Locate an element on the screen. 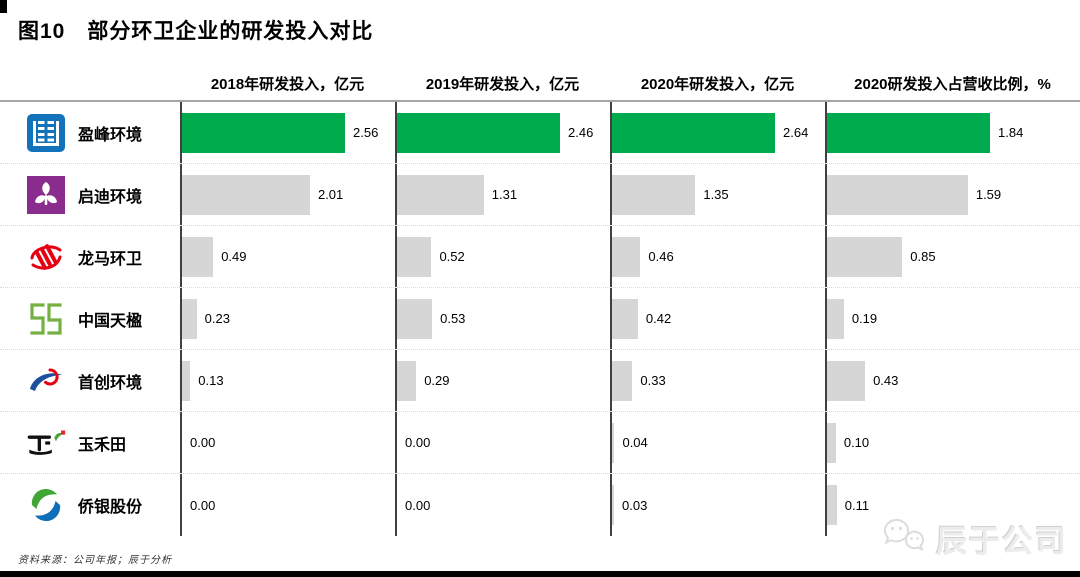 The height and width of the screenshot is (577, 1080). bar-panel-2018: 0.23 is located at coordinates (287, 318).